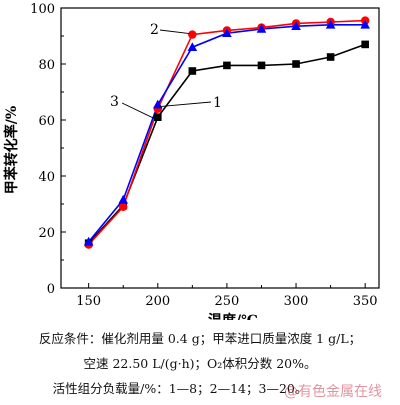 The width and height of the screenshot is (400, 405). Describe the element at coordinates (226, 301) in the screenshot. I see `x-tick-label: 250` at that location.